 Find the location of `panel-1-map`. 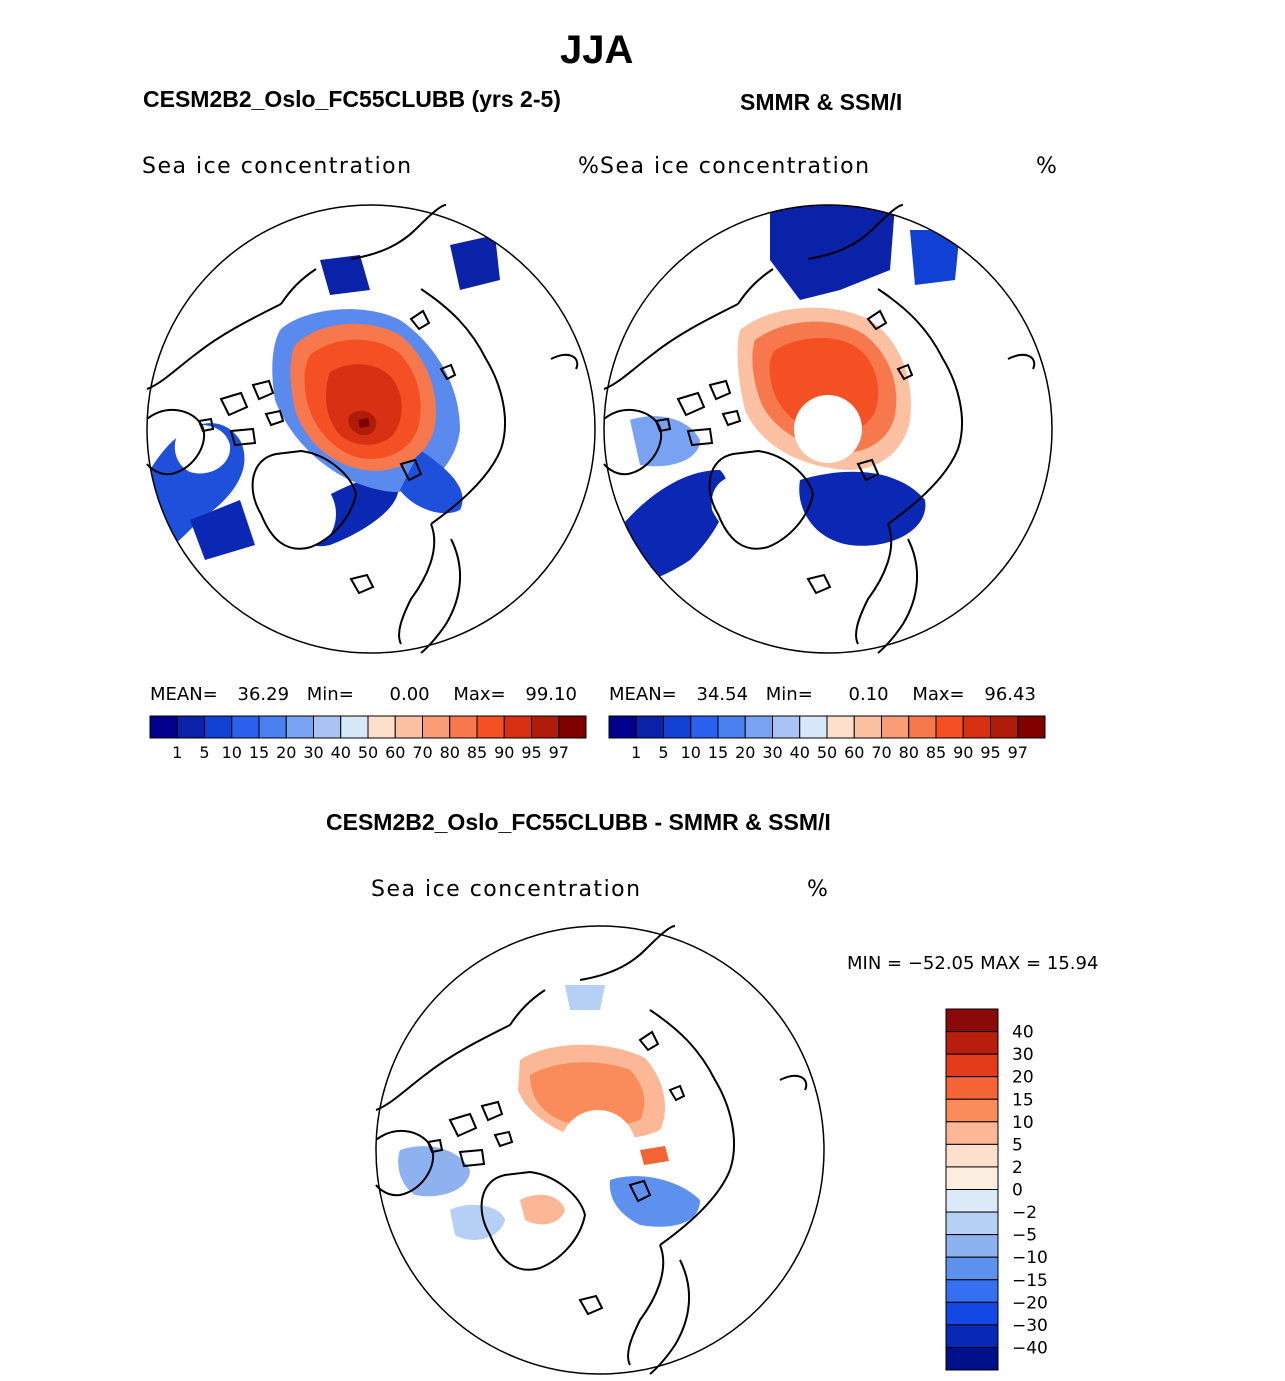

panel-1-map is located at coordinates (371, 429).